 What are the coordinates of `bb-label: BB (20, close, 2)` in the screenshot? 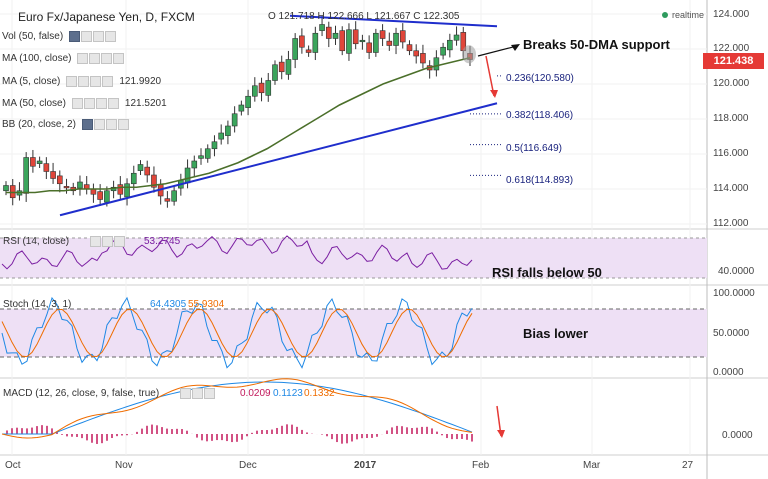 It's located at (39, 124).